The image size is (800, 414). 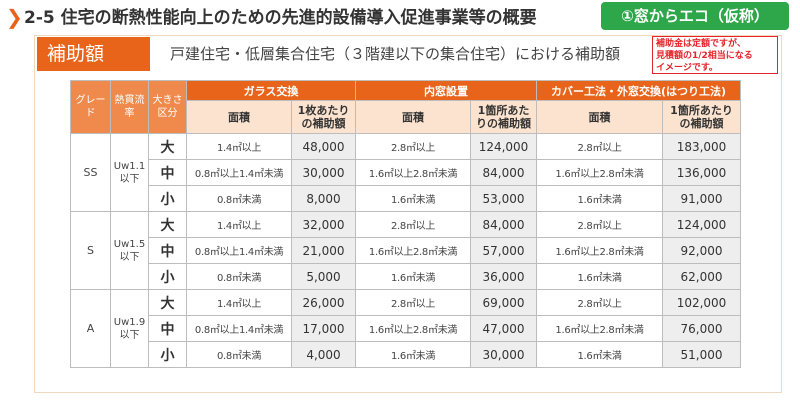 I want to click on u-value-cell: Uw1.9以下, so click(x=129, y=328).